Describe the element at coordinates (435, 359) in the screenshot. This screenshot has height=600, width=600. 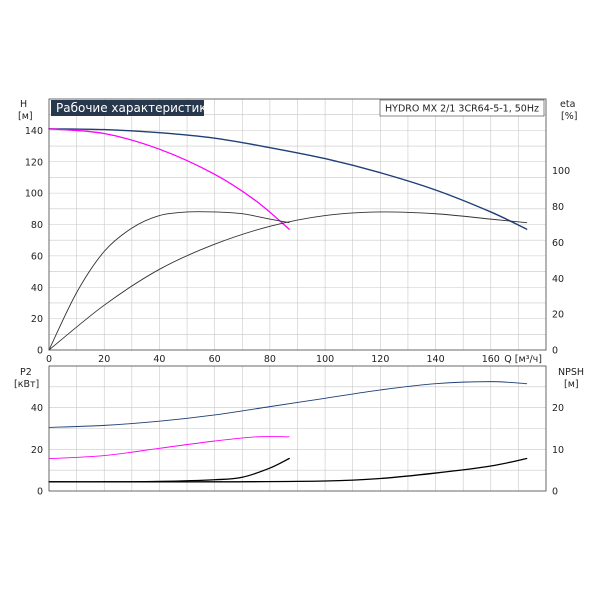
I see `x-tick-label: 140` at that location.